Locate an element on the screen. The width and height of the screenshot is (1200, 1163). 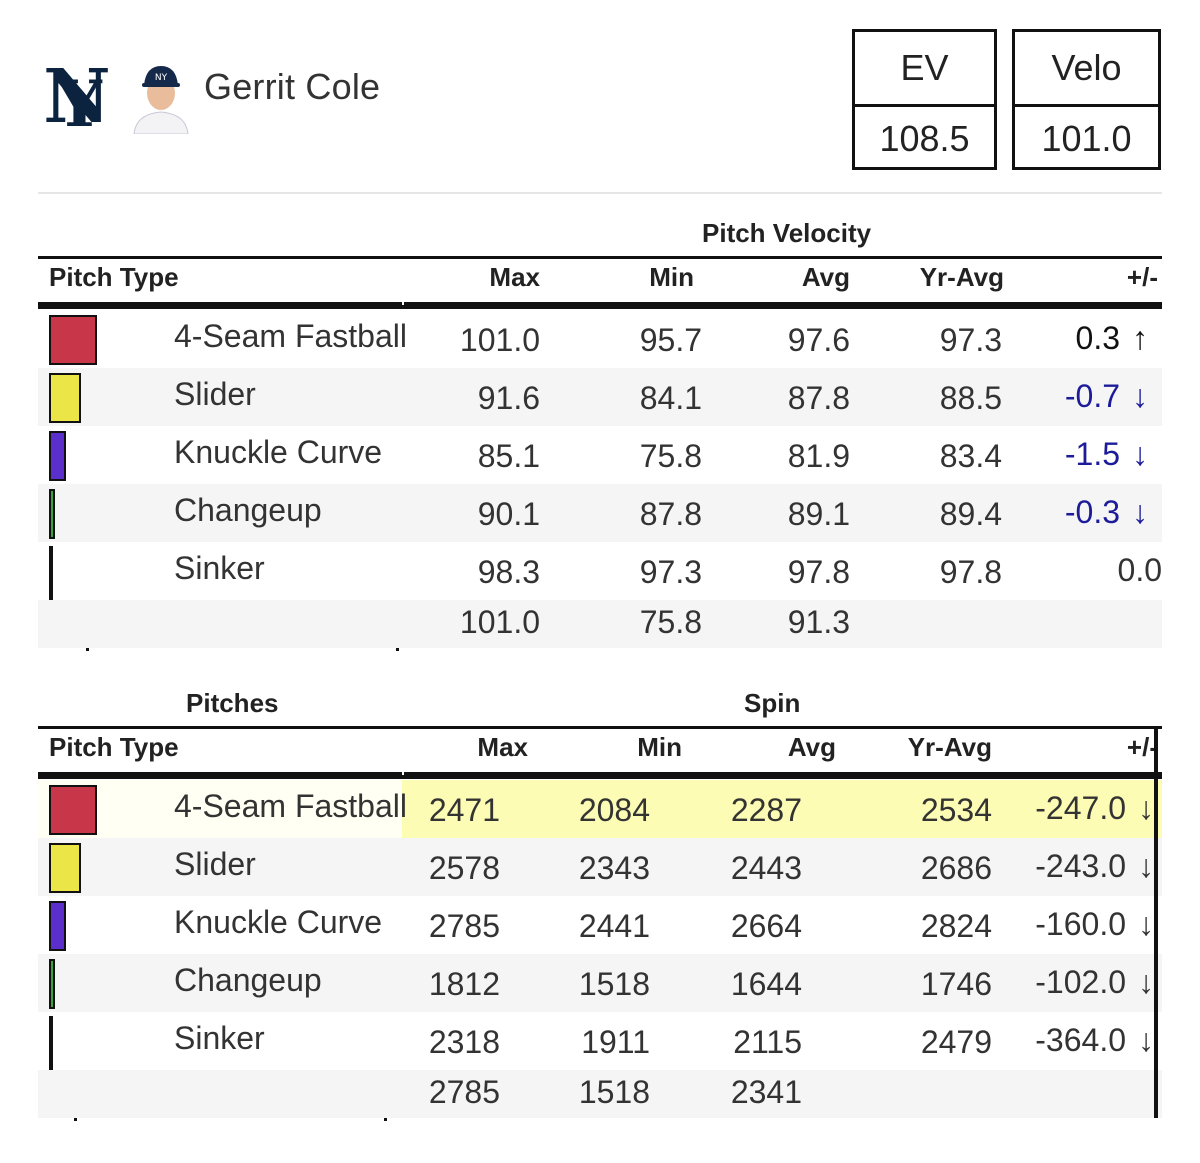
delta-number: -0.3 is located at coordinates (1092, 512).